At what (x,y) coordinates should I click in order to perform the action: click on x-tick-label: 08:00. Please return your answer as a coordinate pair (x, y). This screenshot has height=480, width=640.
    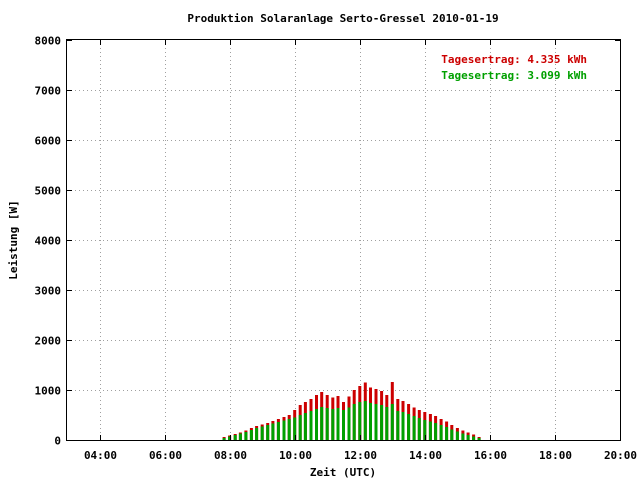
    Looking at the image, I should click on (230, 455).